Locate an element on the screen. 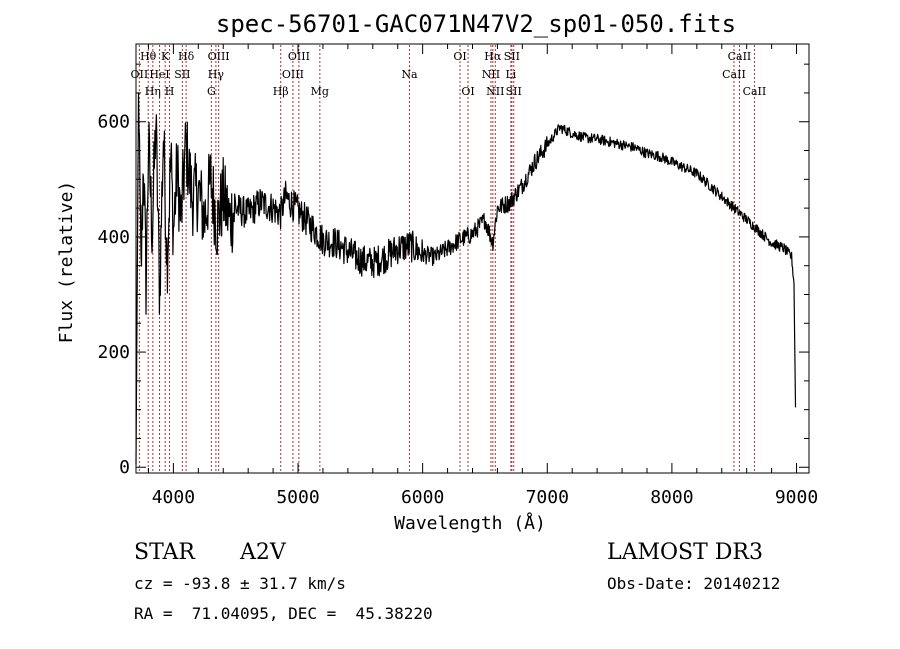 Image resolution: width=900 pixels, height=649 pixels. object-class: STAR is located at coordinates (164, 552).